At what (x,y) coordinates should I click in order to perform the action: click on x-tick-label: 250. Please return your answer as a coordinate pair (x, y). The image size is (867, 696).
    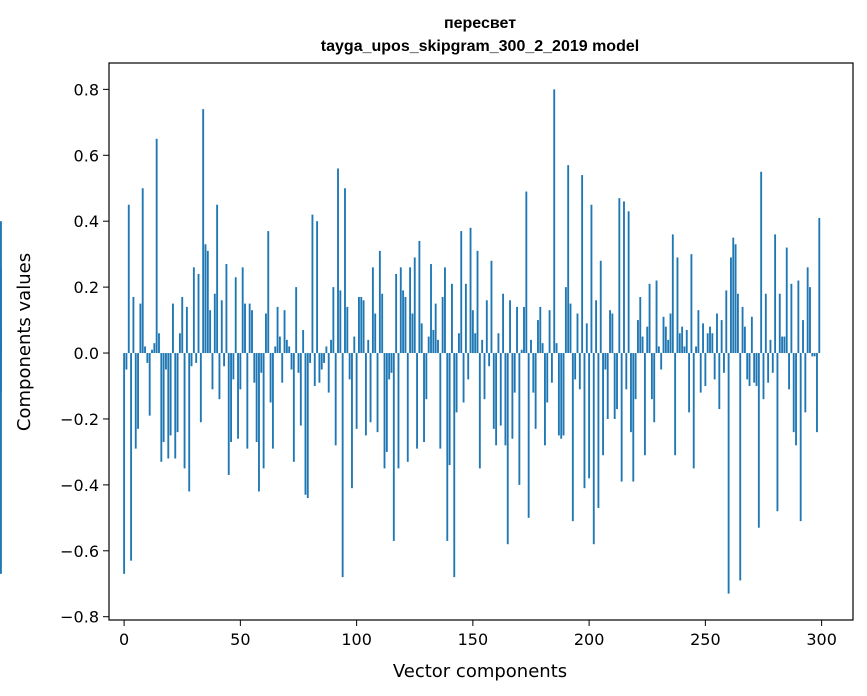
    Looking at the image, I should click on (705, 639).